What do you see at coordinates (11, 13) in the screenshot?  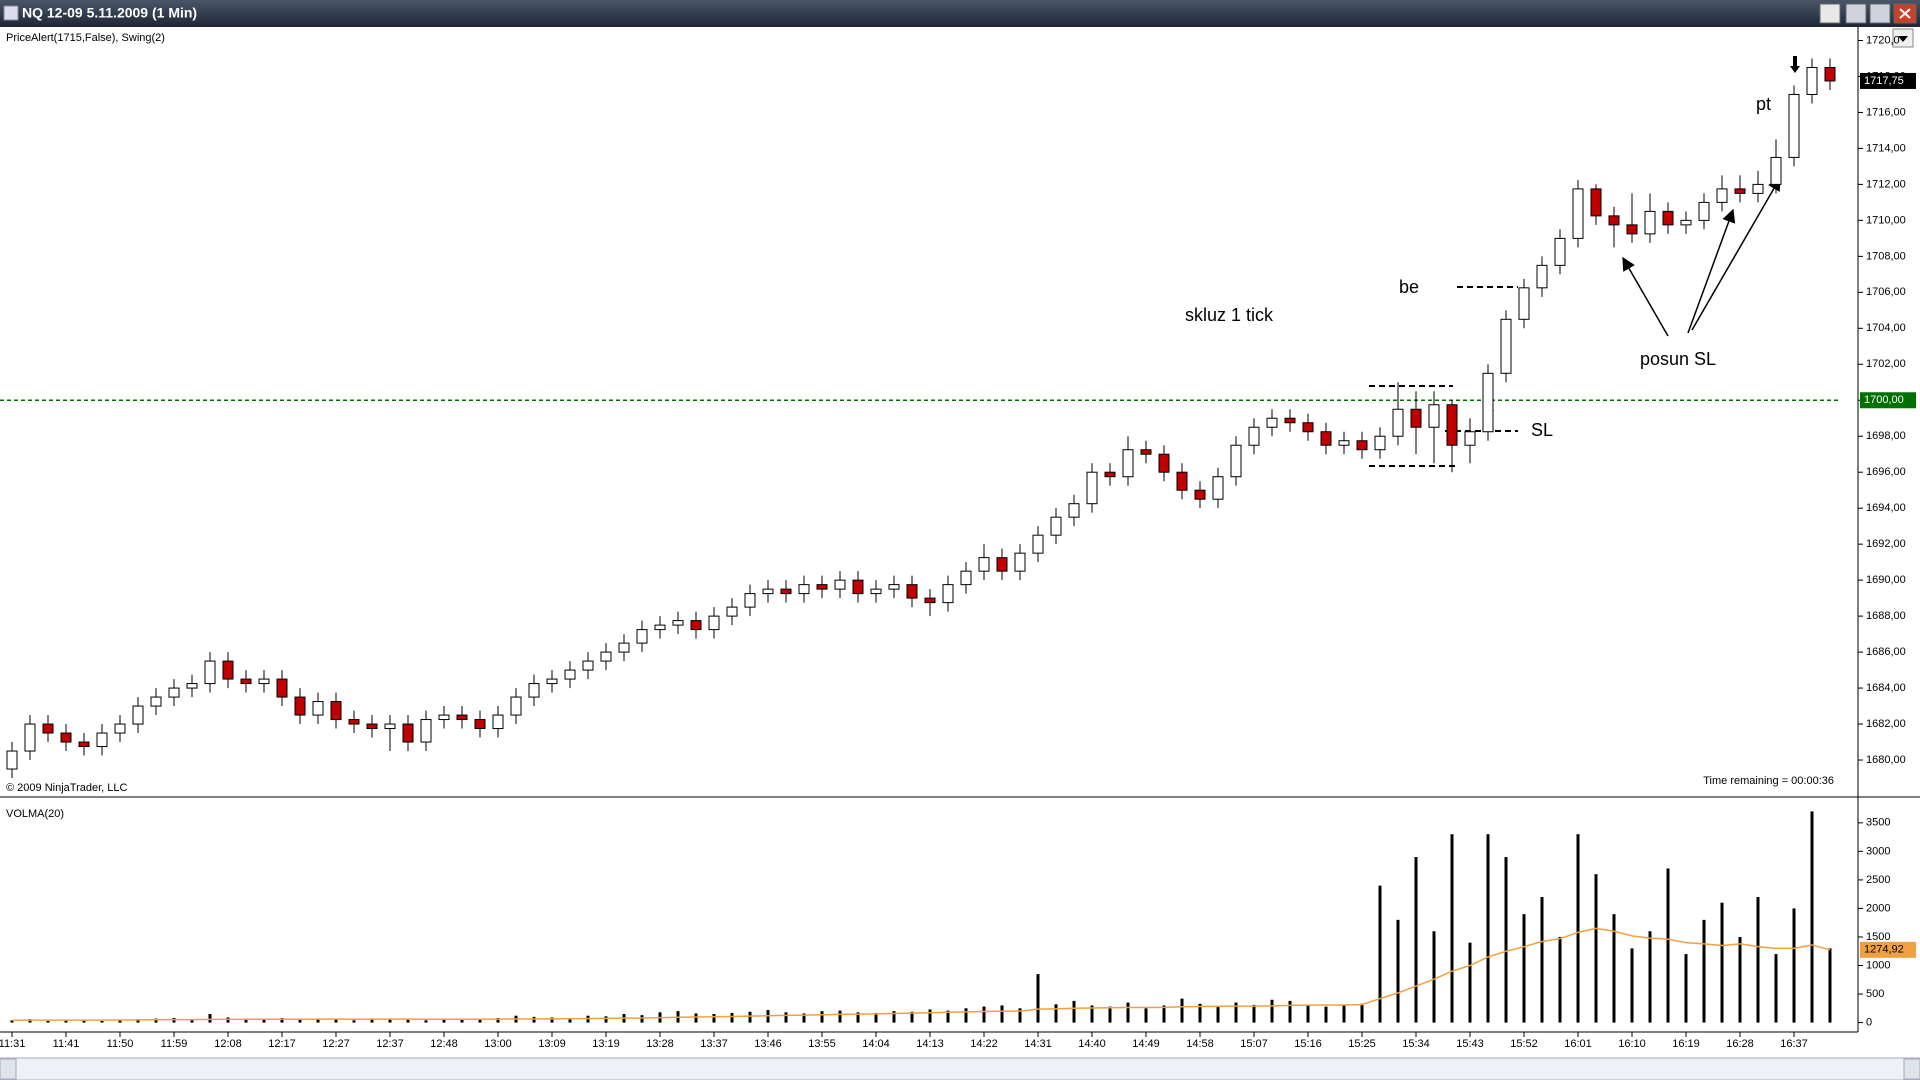 I see `app-icon` at bounding box center [11, 13].